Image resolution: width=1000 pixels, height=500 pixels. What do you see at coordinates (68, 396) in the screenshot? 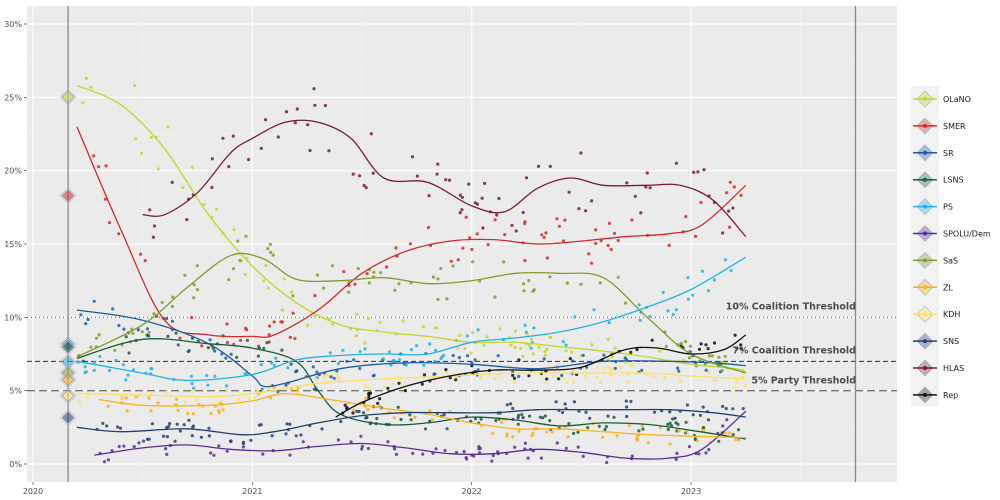
I see `election-result-kdh` at bounding box center [68, 396].